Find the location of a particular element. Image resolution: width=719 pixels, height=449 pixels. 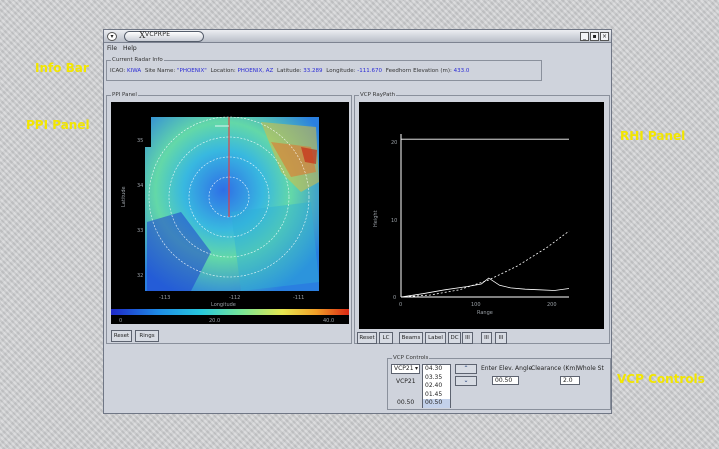

rhi-extra-button-2: III is located at coordinates (486, 338).